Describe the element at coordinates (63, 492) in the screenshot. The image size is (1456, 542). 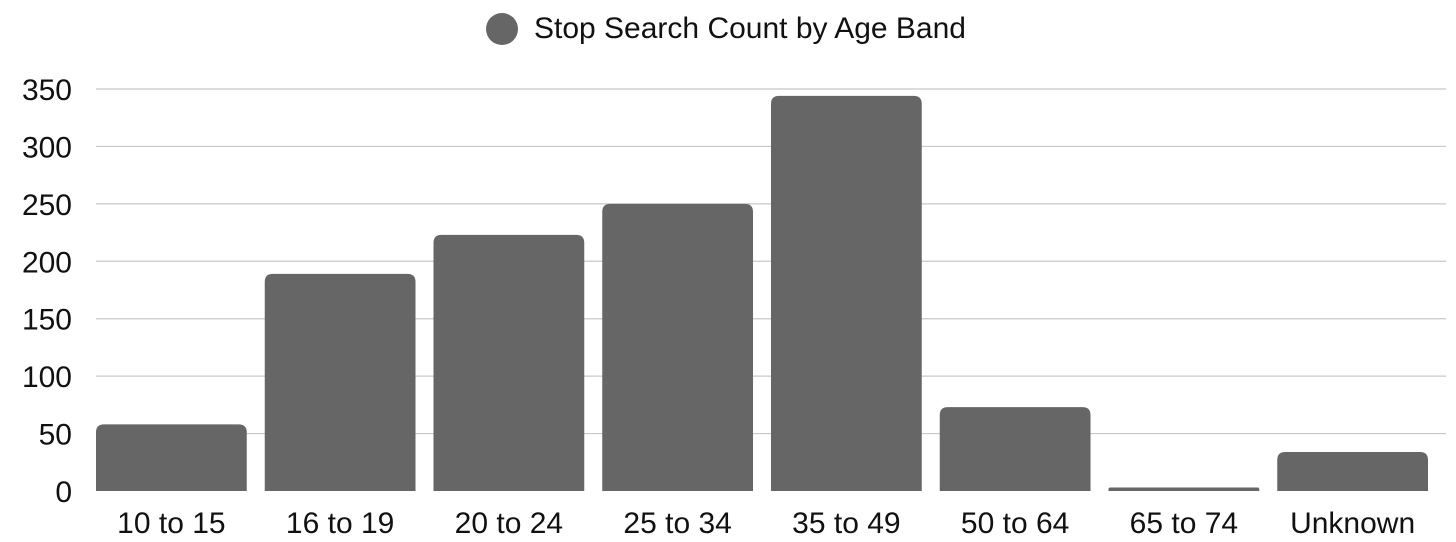
I see `y-tick-label: 0` at that location.